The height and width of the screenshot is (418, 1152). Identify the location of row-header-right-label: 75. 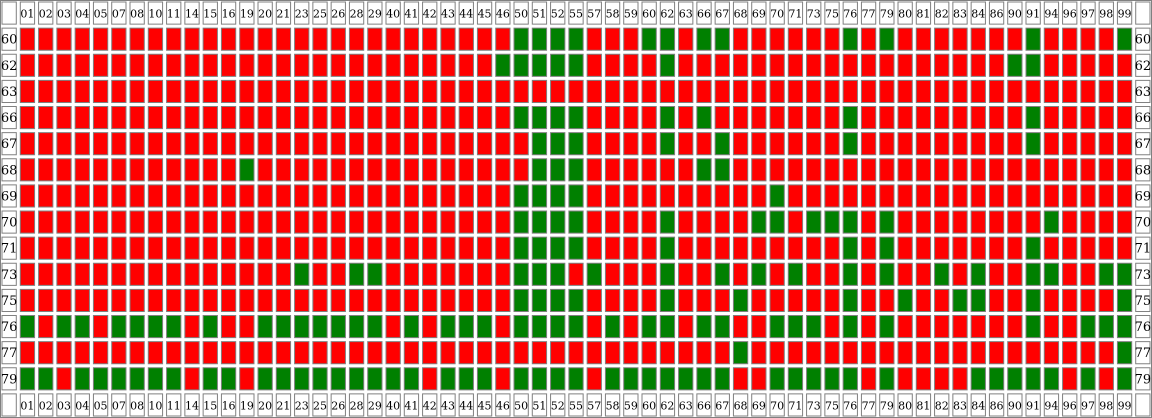
(1143, 301).